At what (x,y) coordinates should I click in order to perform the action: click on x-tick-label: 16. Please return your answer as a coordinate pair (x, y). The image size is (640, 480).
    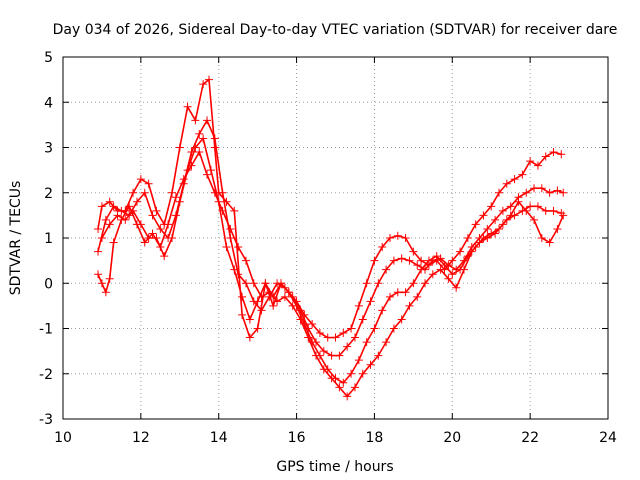
    Looking at the image, I should click on (297, 438).